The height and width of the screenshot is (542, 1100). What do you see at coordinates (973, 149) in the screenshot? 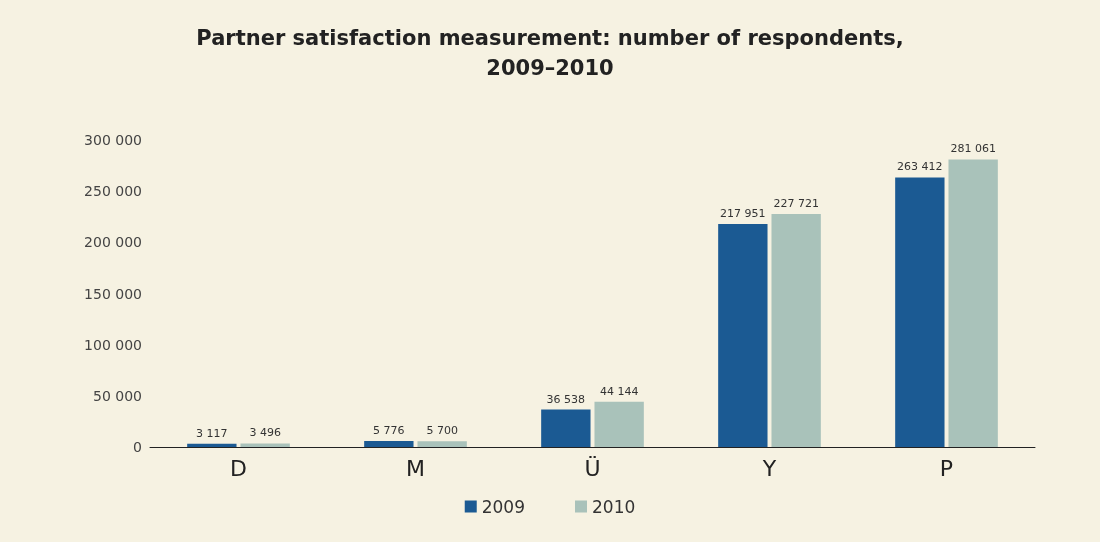
I see `data-label: 281 061` at bounding box center [973, 149].